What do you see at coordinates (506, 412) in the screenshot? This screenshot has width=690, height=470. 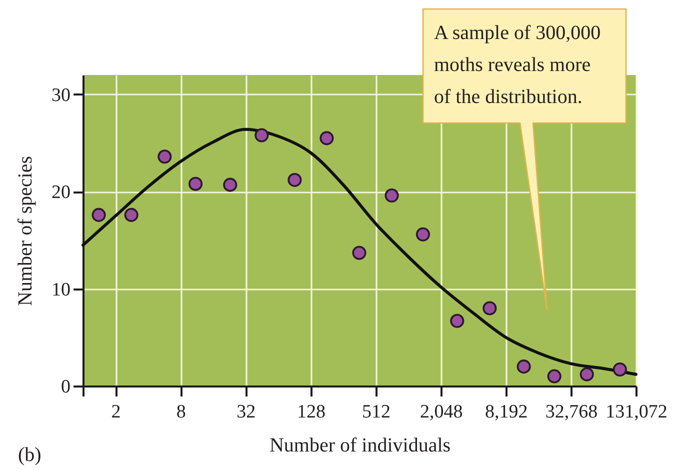 I see `x-tick-label: 8,192` at bounding box center [506, 412].